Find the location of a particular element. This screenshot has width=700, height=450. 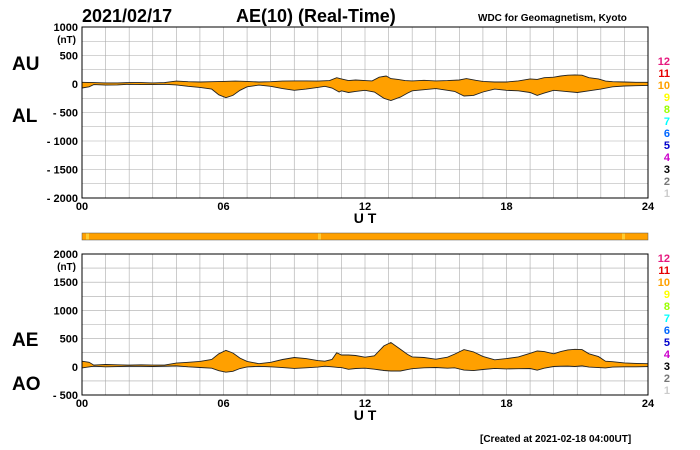

series-label-au: AU is located at coordinates (25, 64).